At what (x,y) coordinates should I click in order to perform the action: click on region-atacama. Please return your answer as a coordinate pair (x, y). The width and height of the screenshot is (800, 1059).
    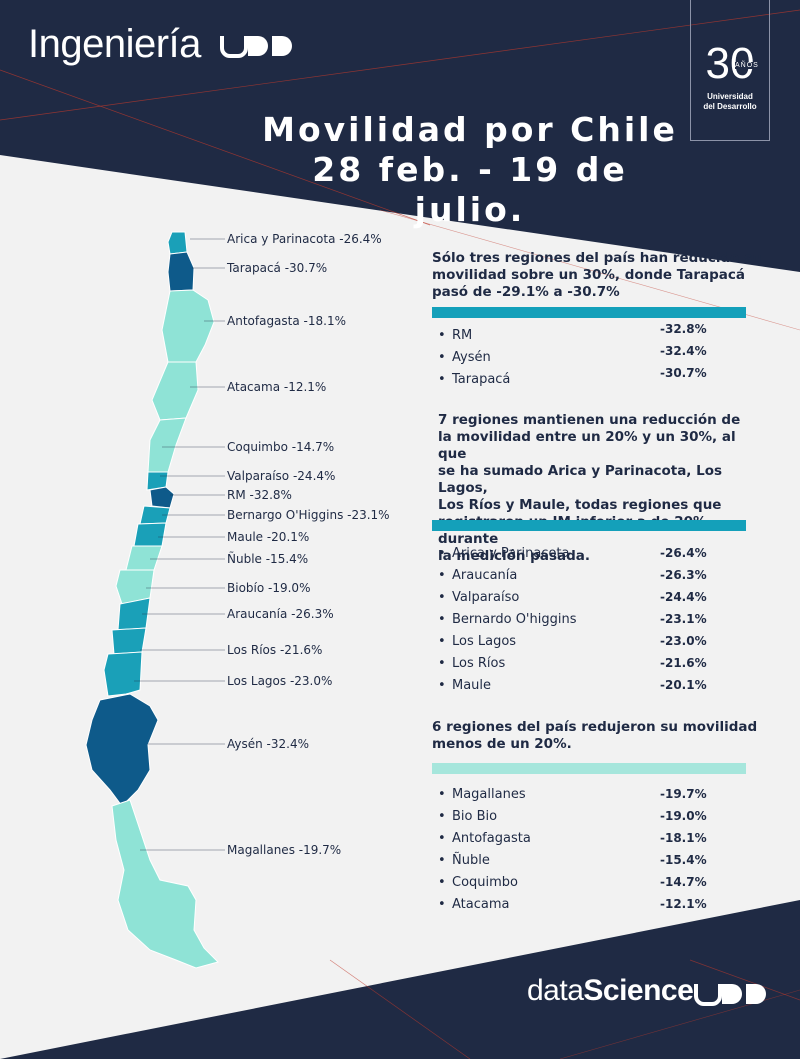
    Looking at the image, I should click on (175, 391).